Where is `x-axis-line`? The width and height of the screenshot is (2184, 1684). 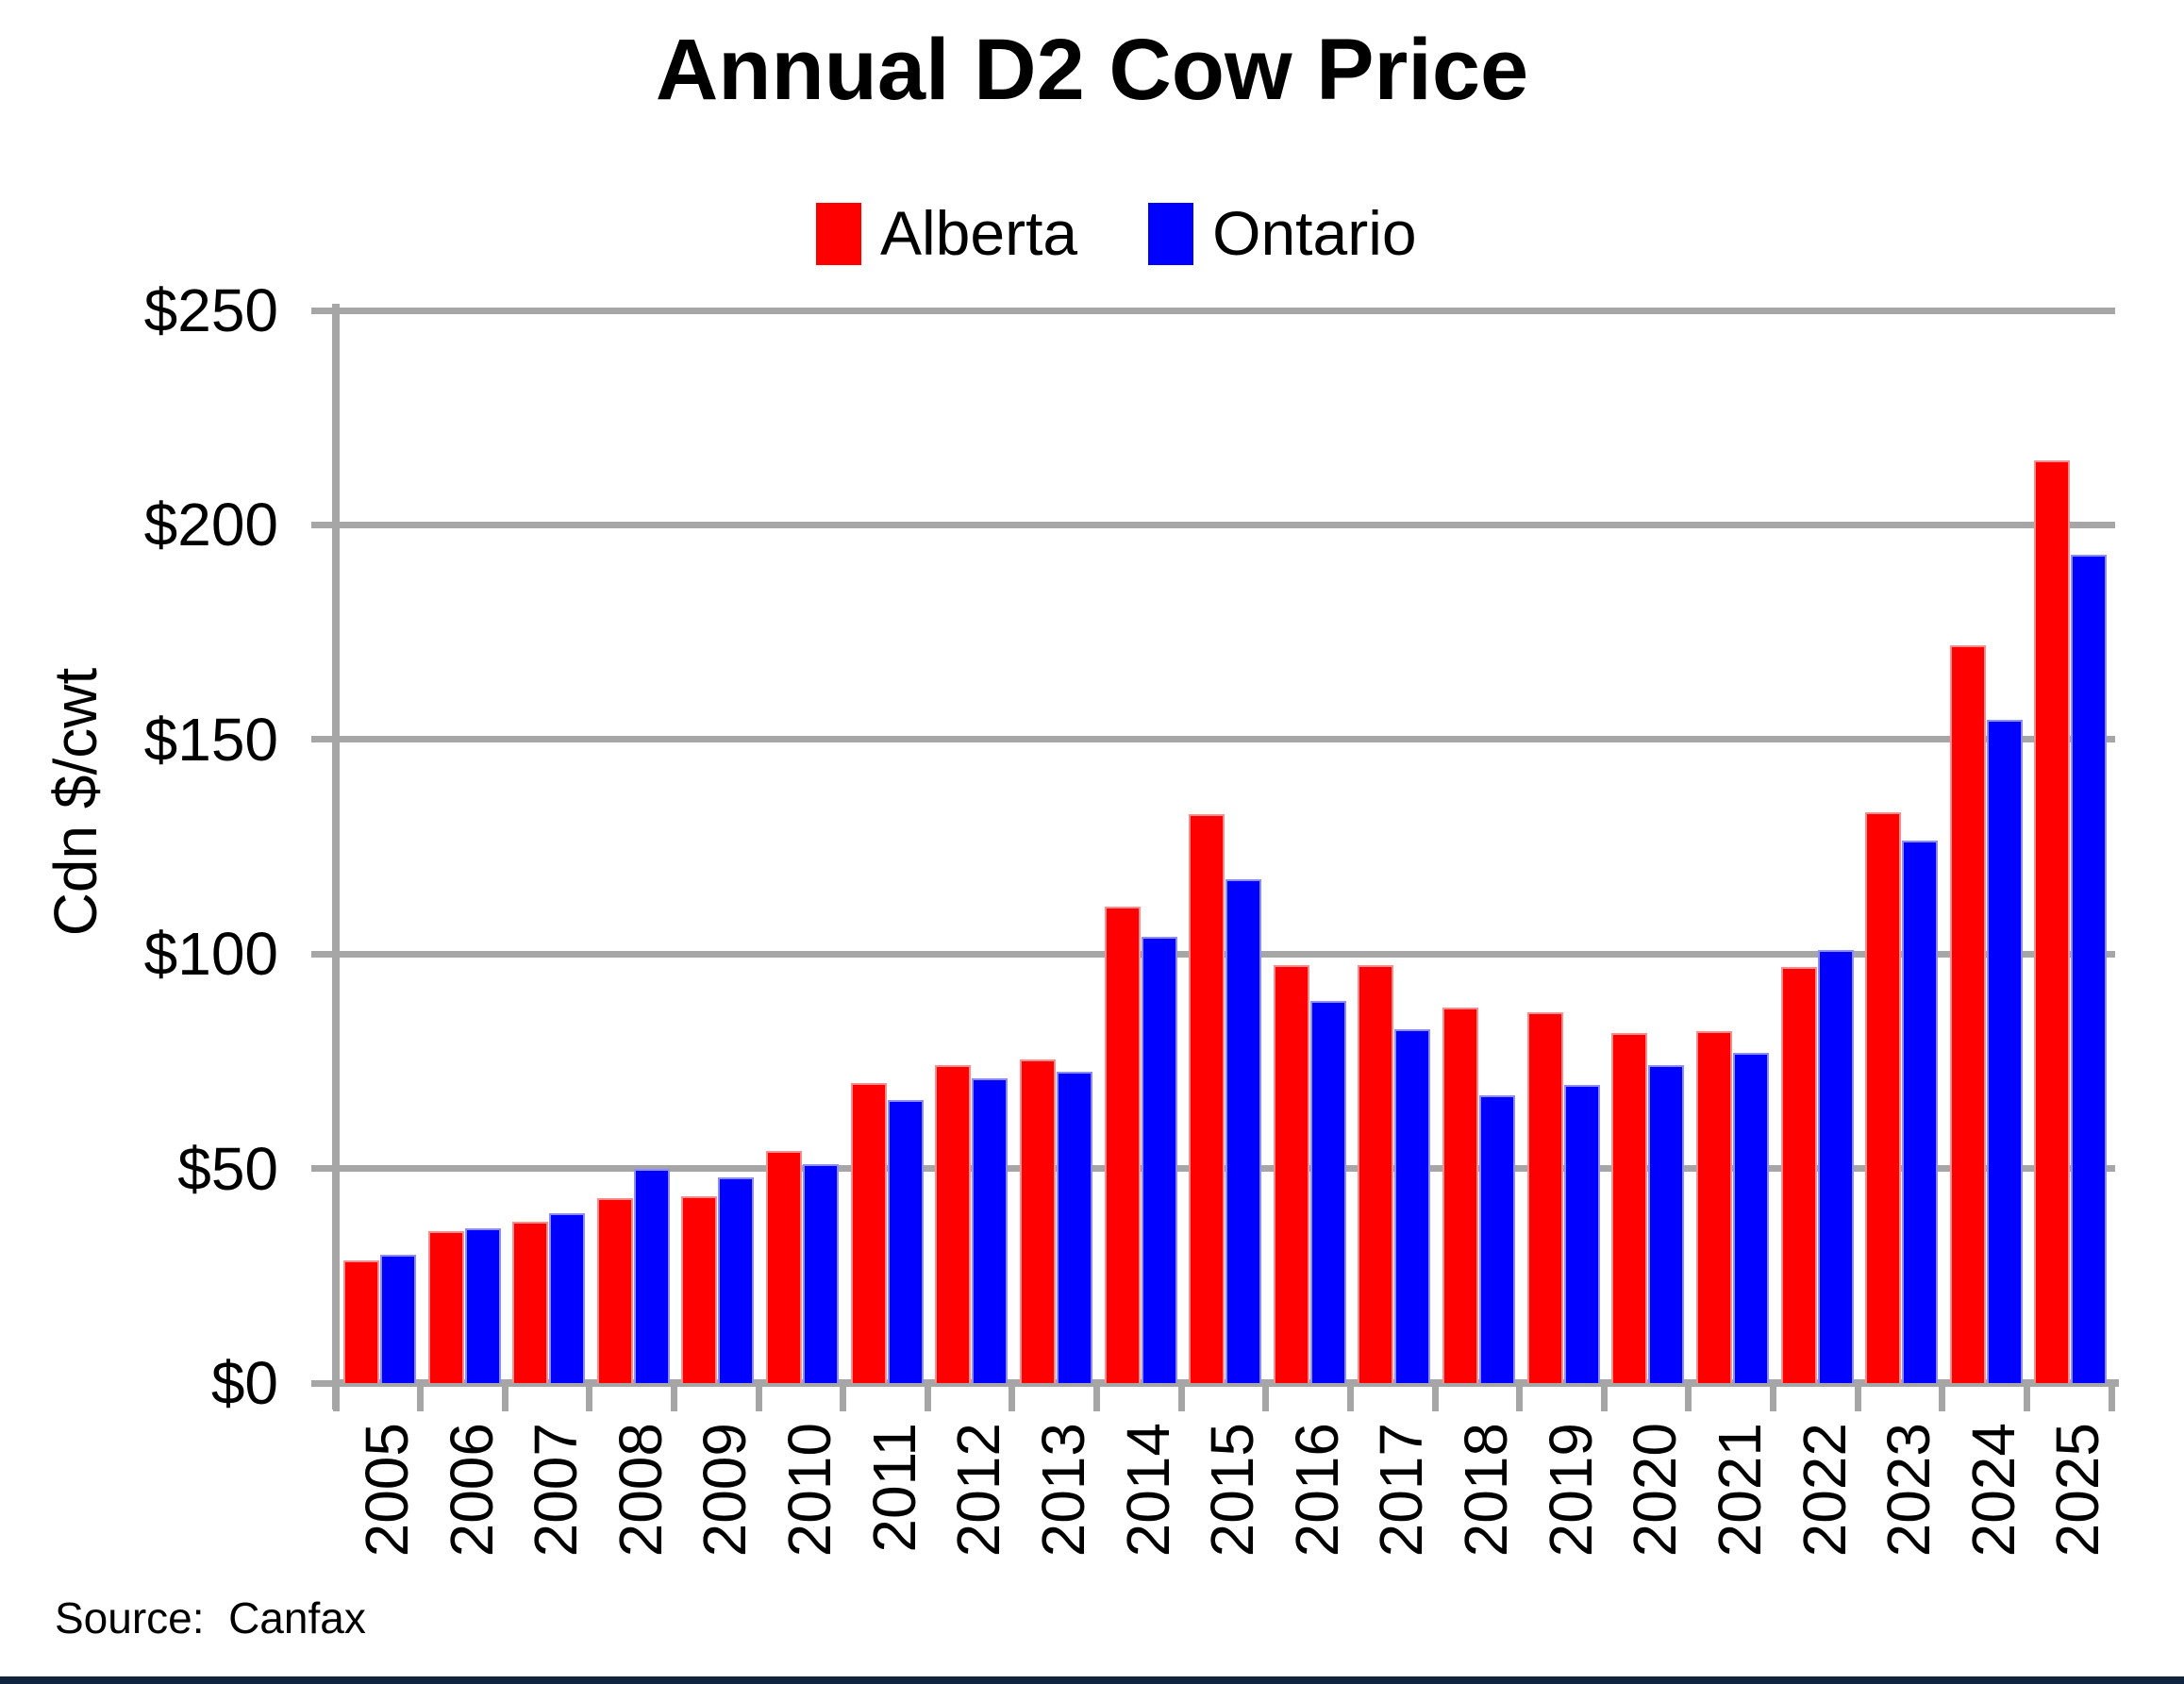 x-axis-line is located at coordinates (1225, 1383).